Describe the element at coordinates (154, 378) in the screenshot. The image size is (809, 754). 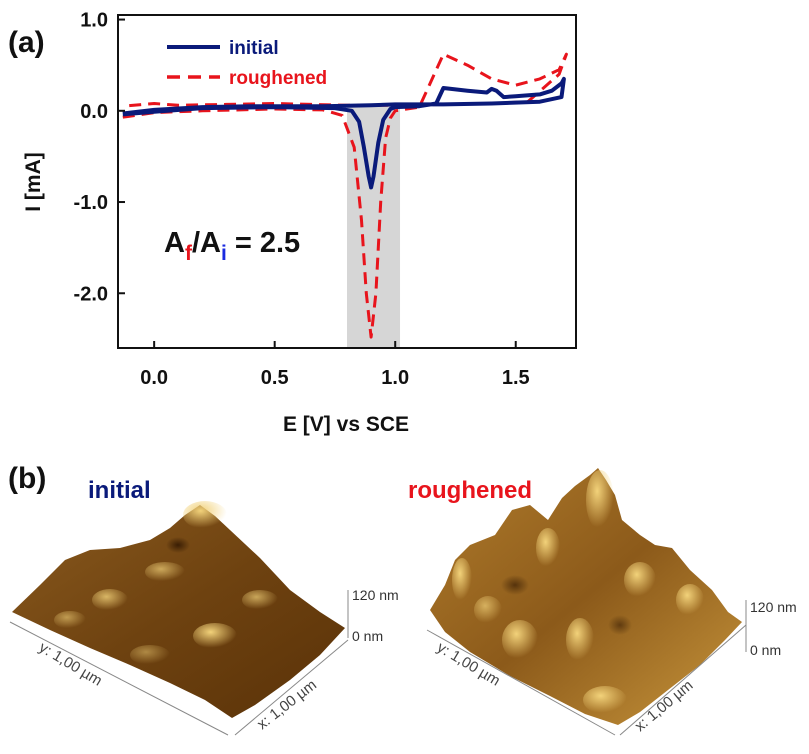
I see `x-tick-label: 0.0` at that location.